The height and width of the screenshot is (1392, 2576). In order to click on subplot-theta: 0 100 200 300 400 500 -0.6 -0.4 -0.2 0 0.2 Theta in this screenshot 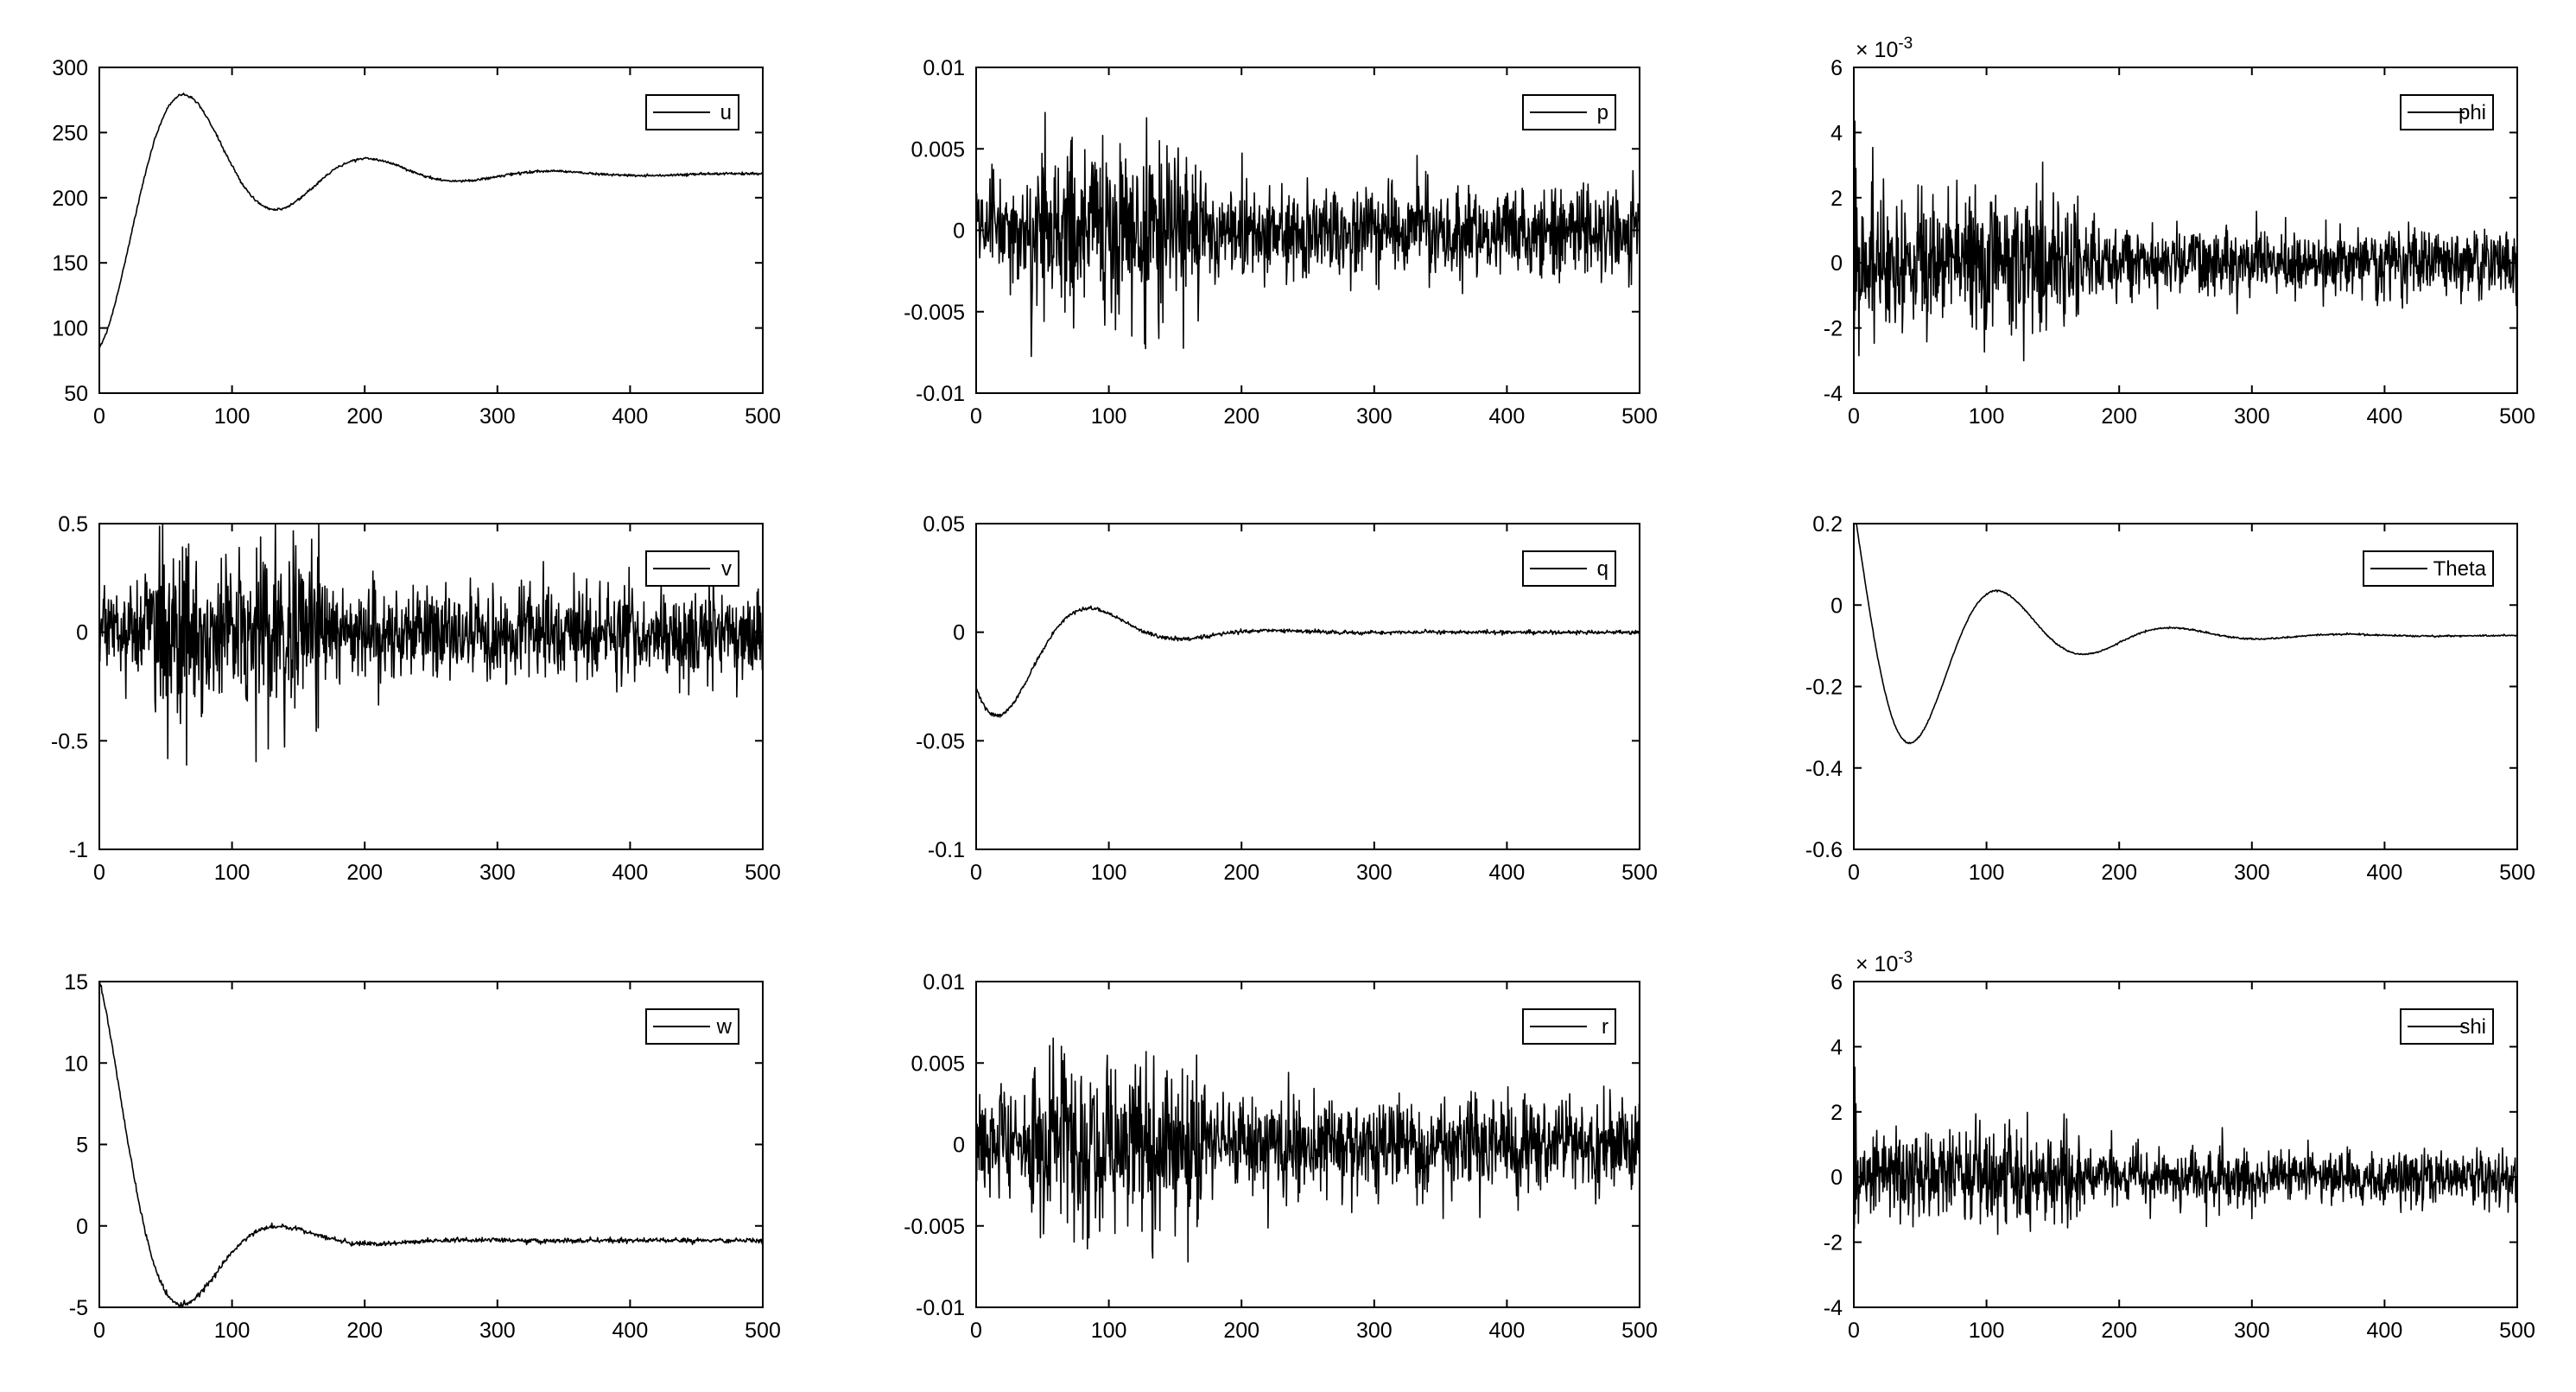, I will do `click(2170, 698)`.